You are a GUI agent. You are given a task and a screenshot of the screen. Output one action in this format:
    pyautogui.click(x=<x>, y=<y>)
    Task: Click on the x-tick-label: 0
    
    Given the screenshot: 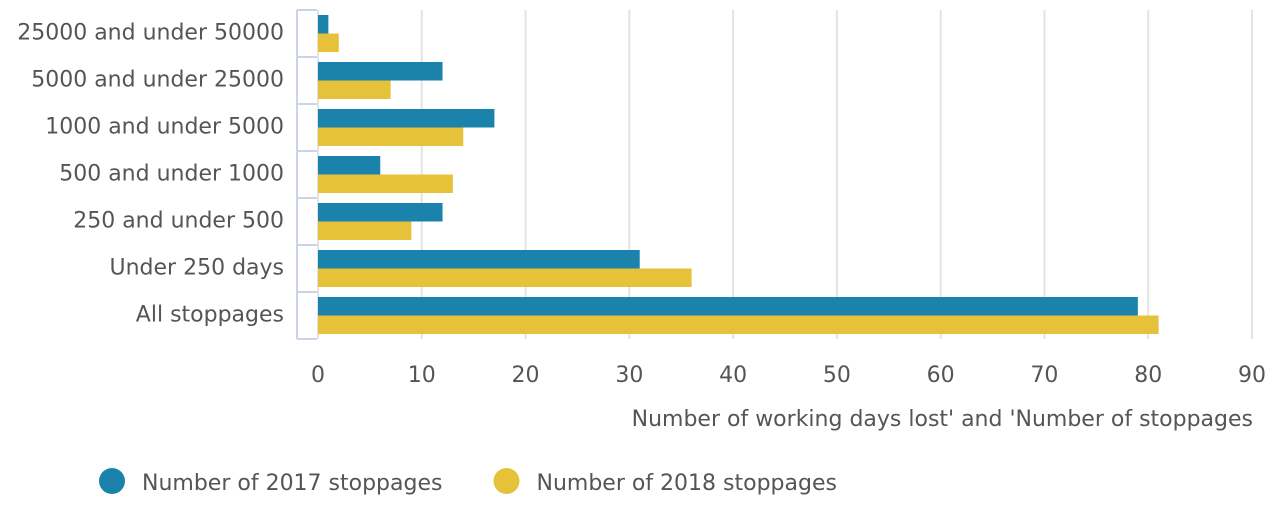 What is the action you would take?
    pyautogui.click(x=318, y=375)
    